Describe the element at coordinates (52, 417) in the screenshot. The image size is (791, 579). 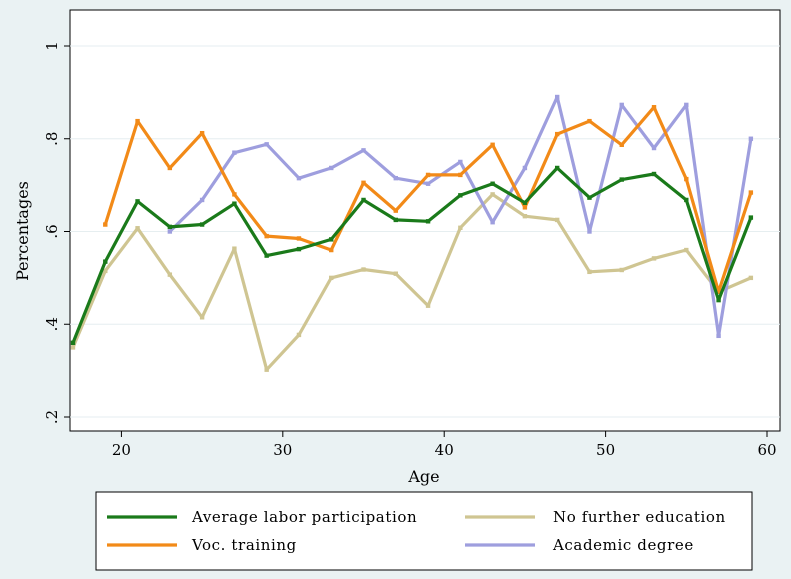
I see `y-tick-label: .2` at that location.